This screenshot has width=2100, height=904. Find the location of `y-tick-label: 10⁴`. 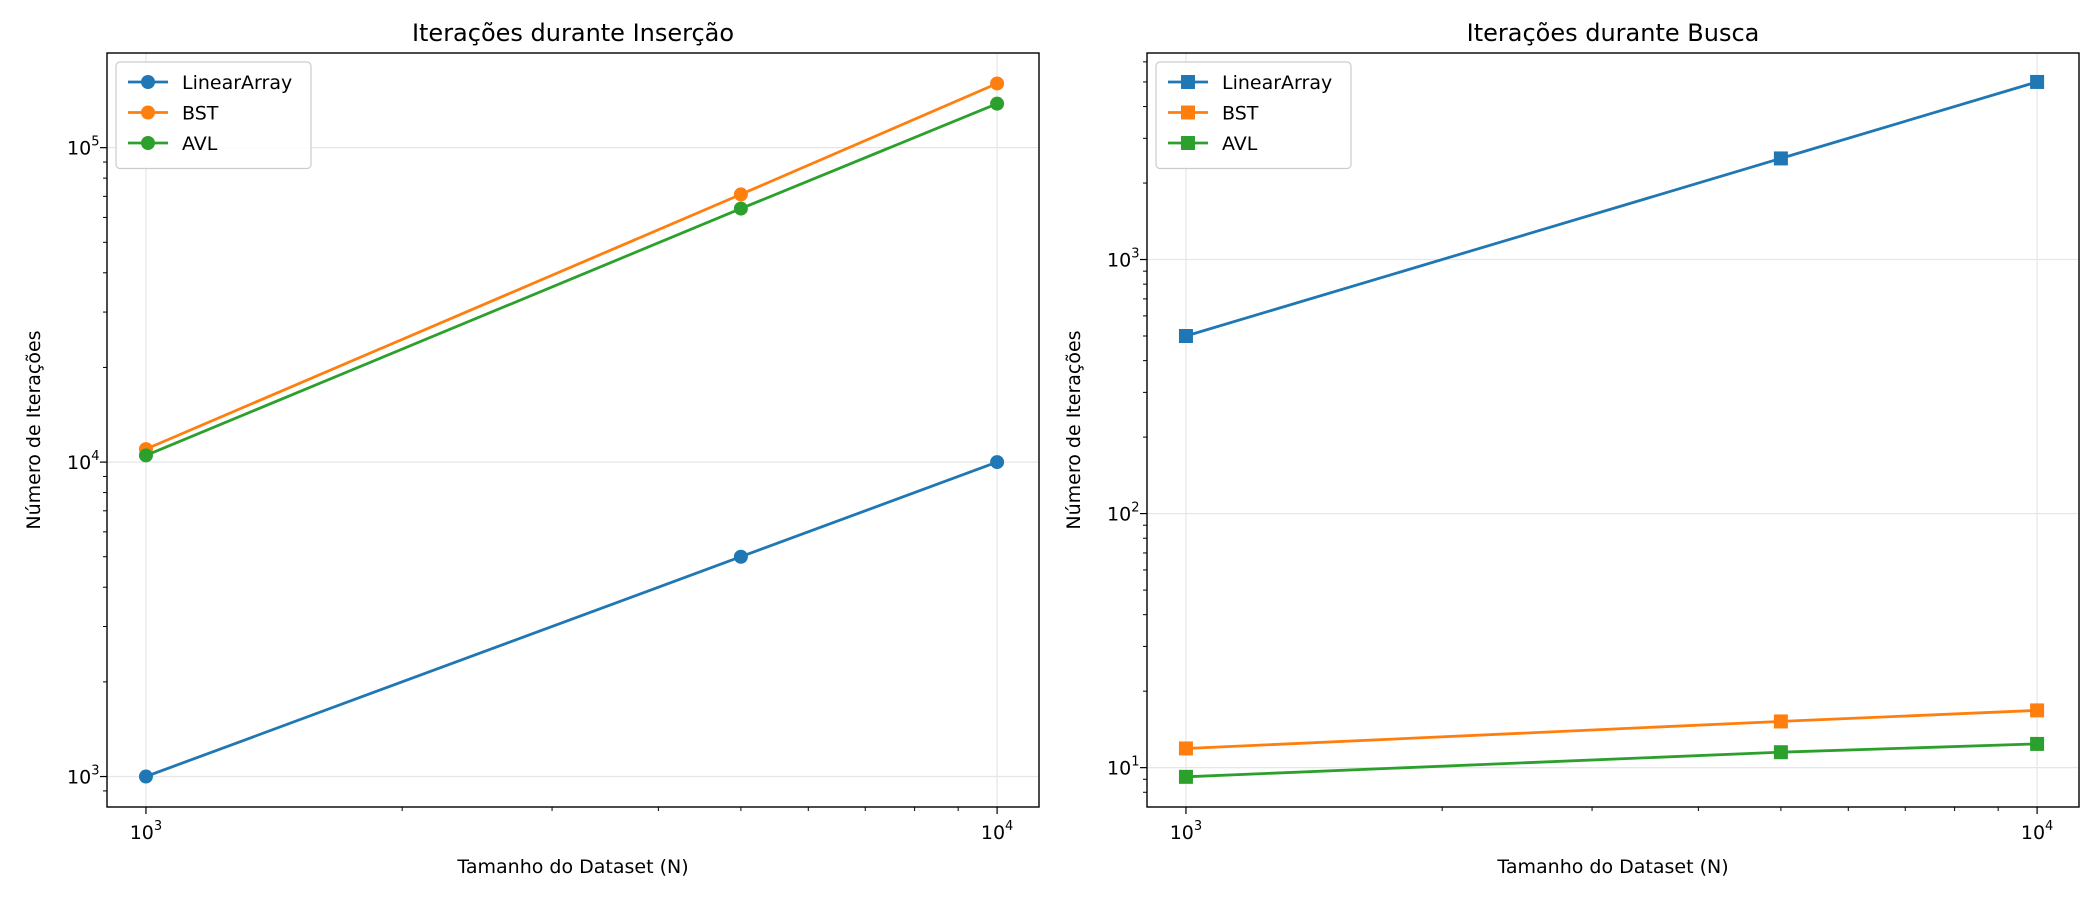

y-tick-label: 10⁴ is located at coordinates (83, 461).